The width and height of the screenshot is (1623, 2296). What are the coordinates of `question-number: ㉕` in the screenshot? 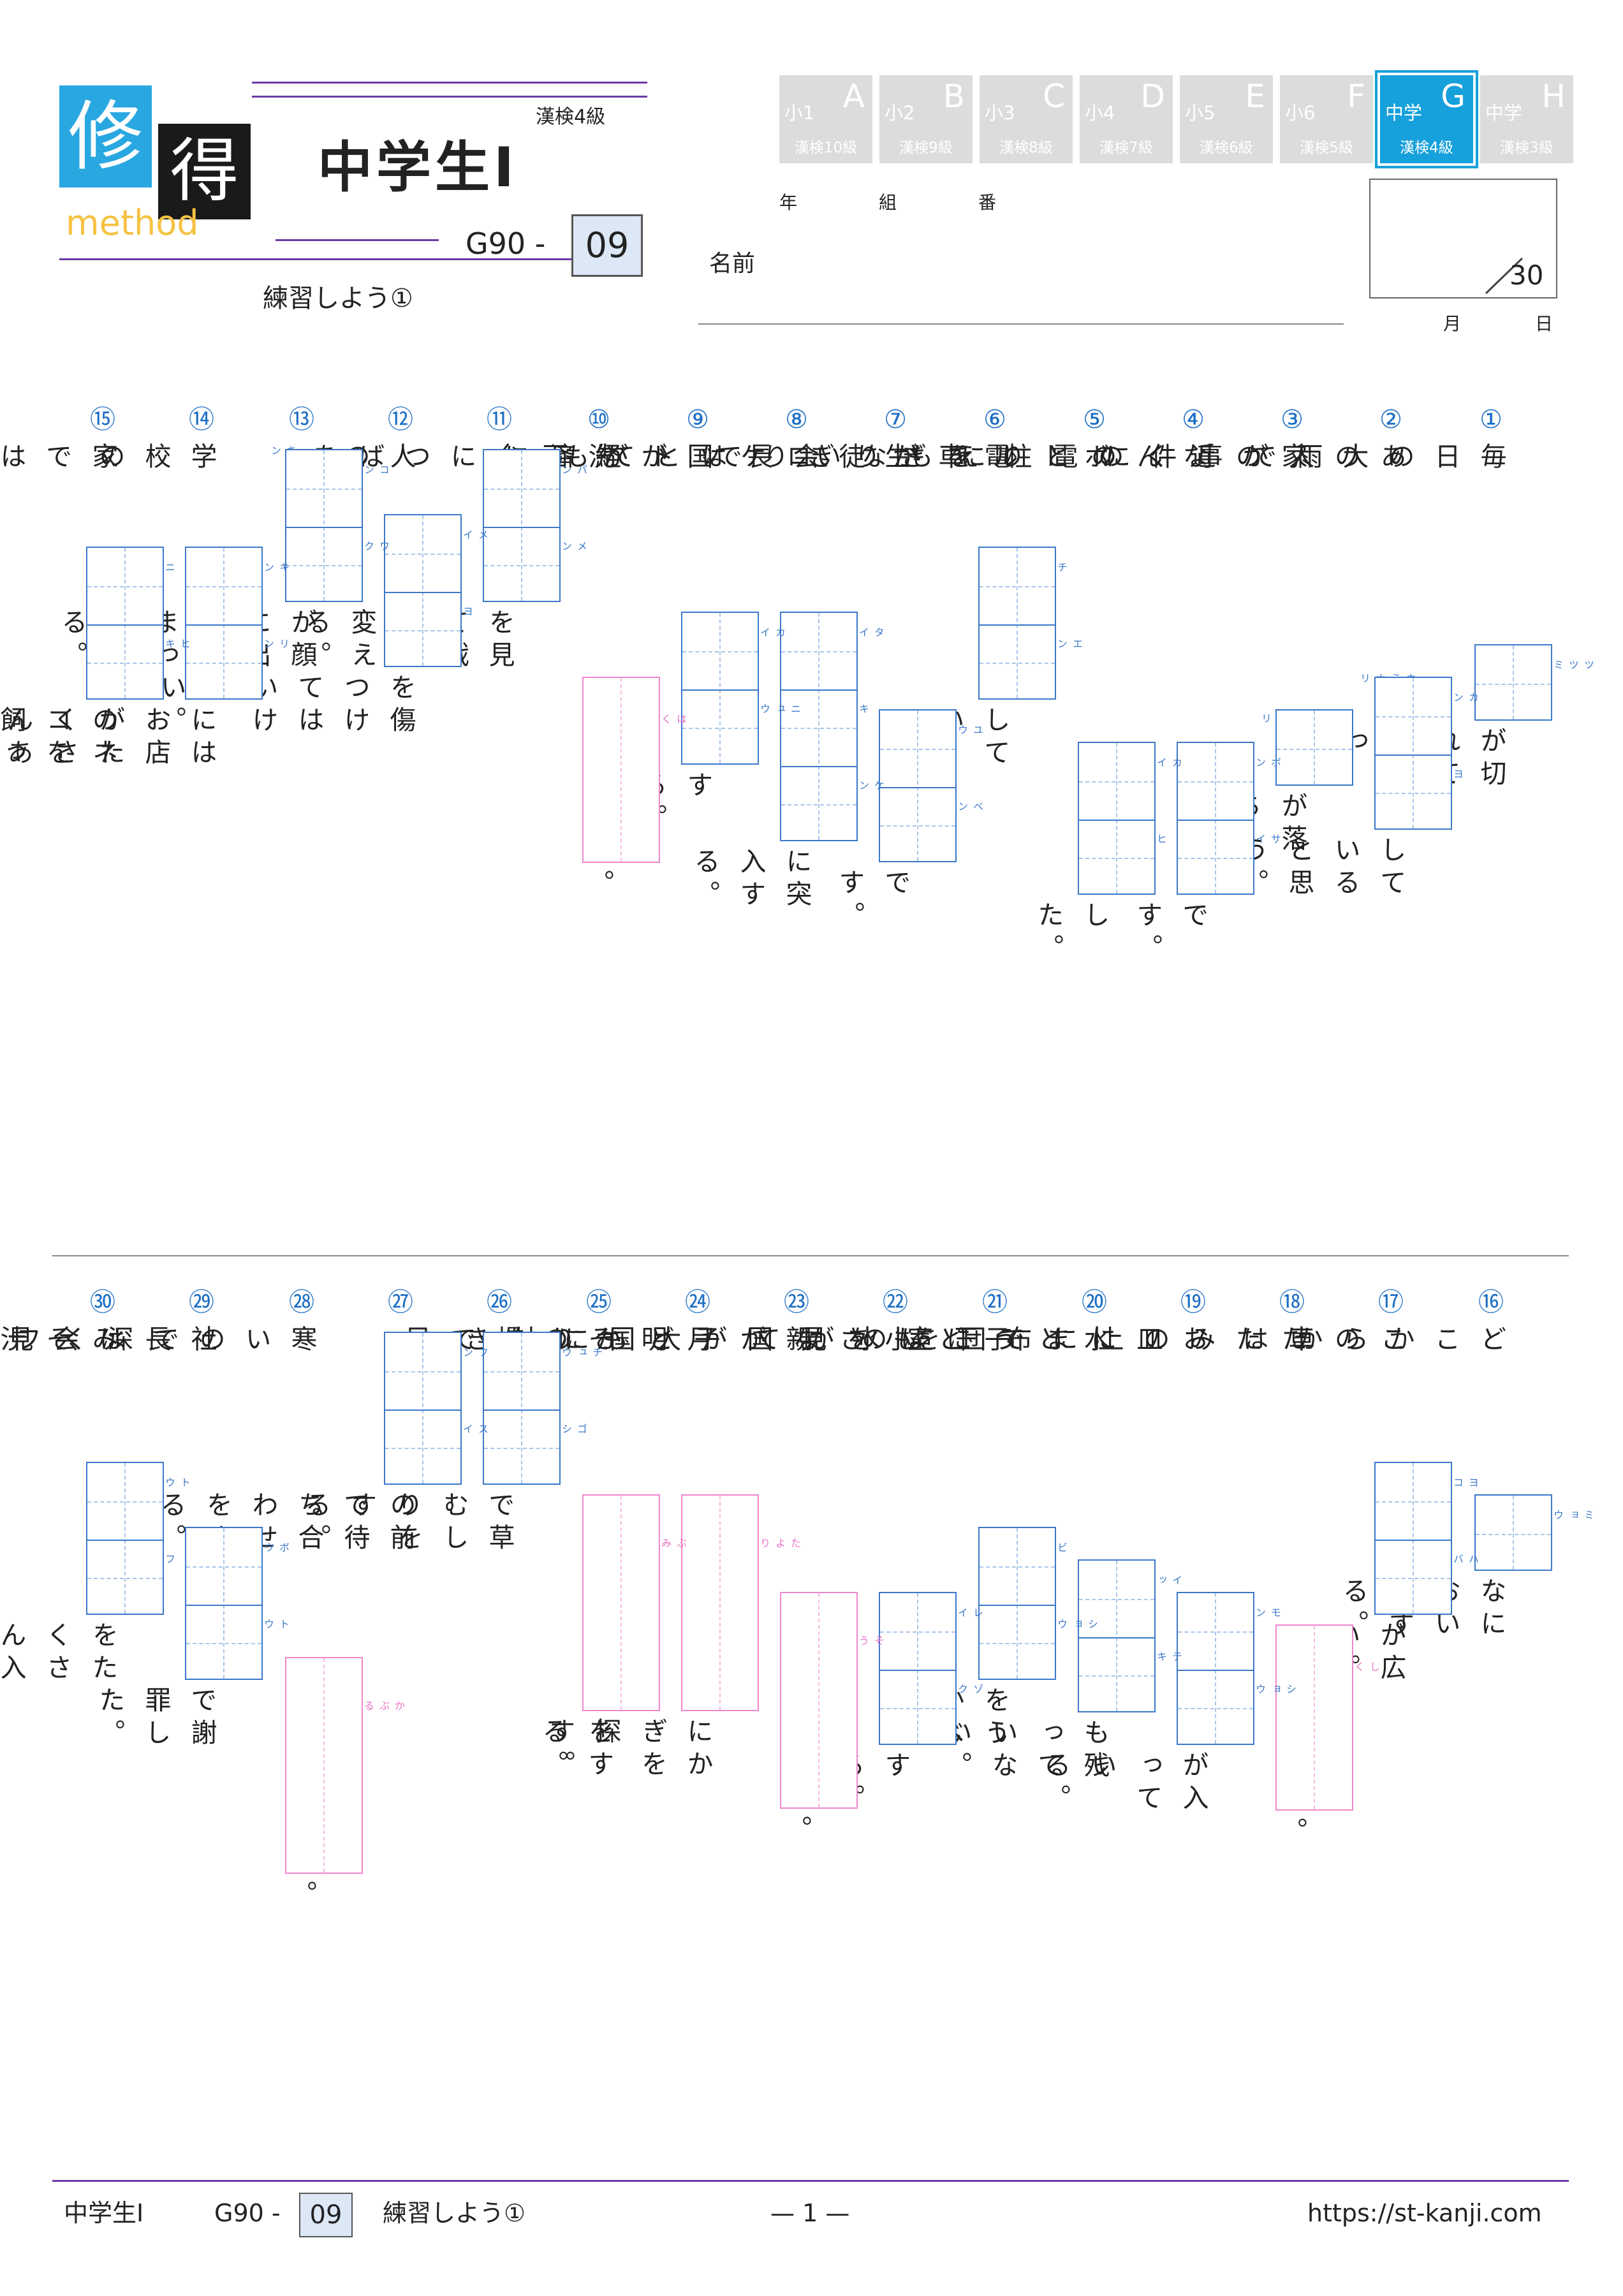 It's located at (599, 1302).